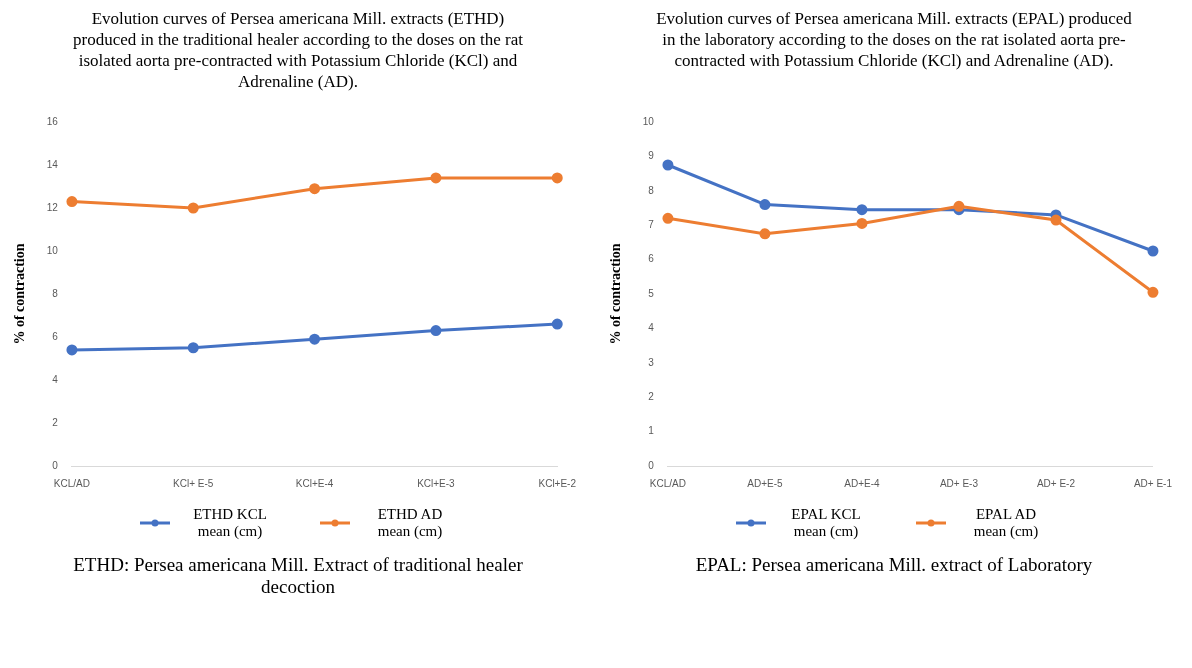  What do you see at coordinates (894, 40) in the screenshot?
I see `chart-title: Evolution curves of Persea americana Mill. extracts (EPAL) produced in the laboratory according to the doses on the rat isolated aorta pre-contracted with Potassium Chloride (KCl) and Adrenaline (AD).` at bounding box center [894, 40].